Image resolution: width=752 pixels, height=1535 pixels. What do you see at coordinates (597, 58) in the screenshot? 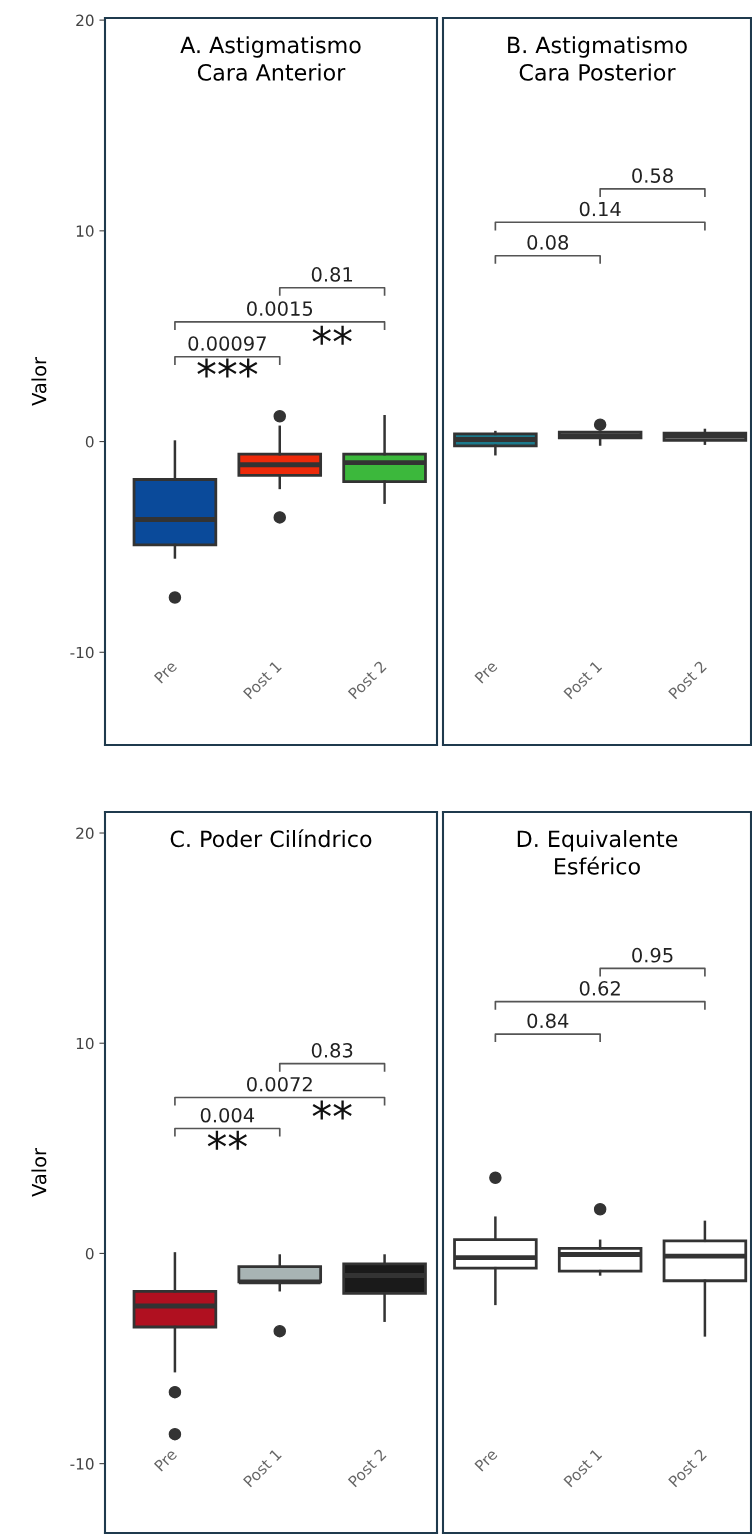
I see `text: B. Astigmatismo Cara Posterior` at bounding box center [597, 58].